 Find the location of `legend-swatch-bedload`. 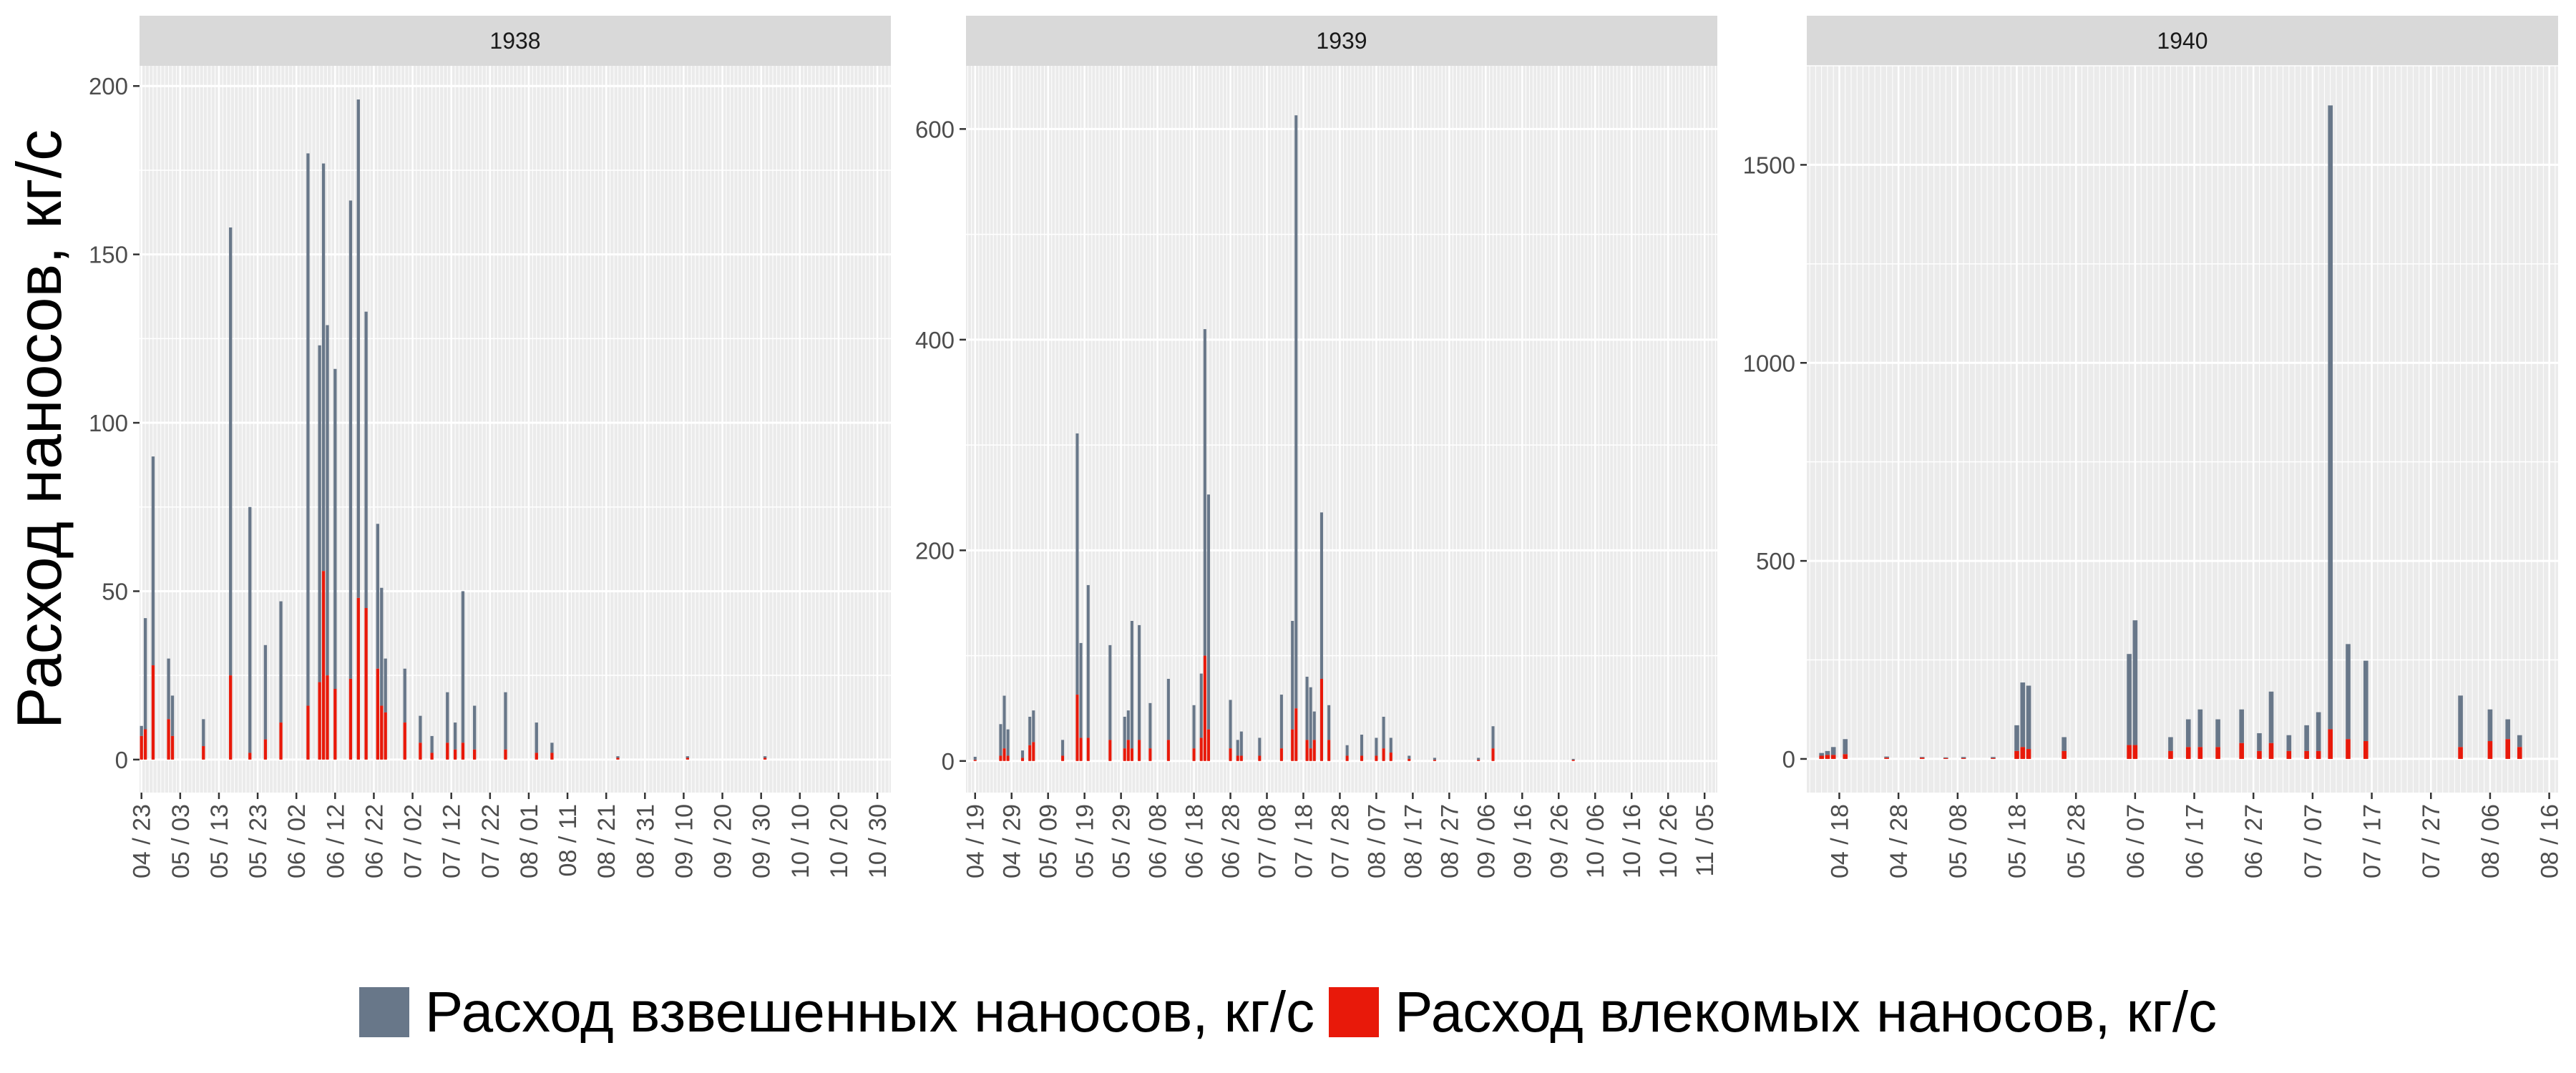

legend-swatch-bedload is located at coordinates (1354, 1012).